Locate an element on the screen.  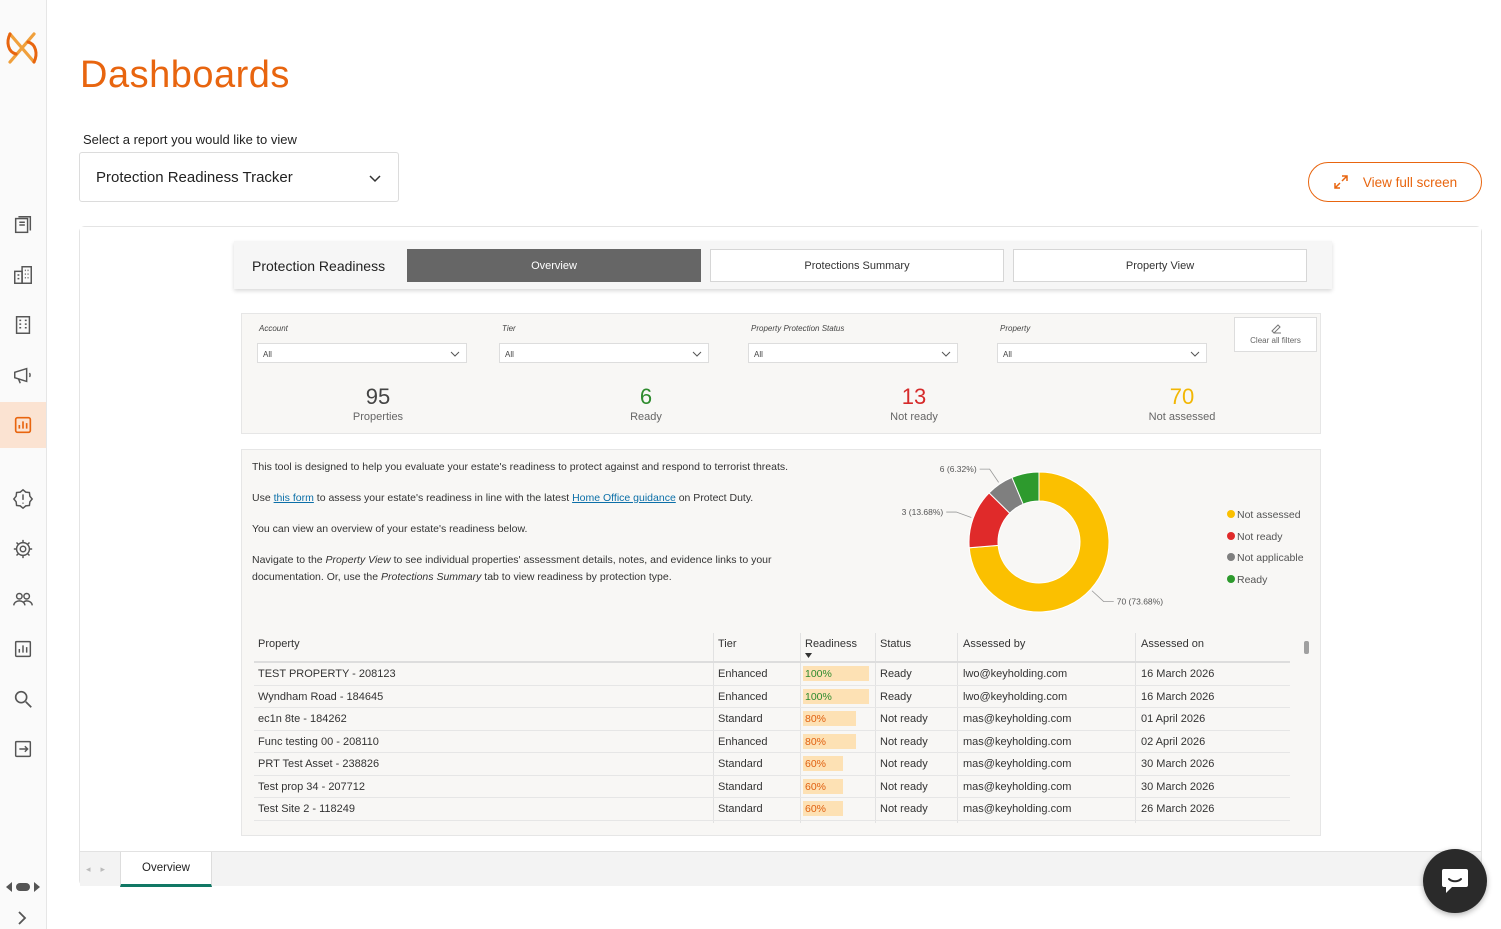
legend-item-not-assessed: Not assessed is located at coordinates (1265, 516).